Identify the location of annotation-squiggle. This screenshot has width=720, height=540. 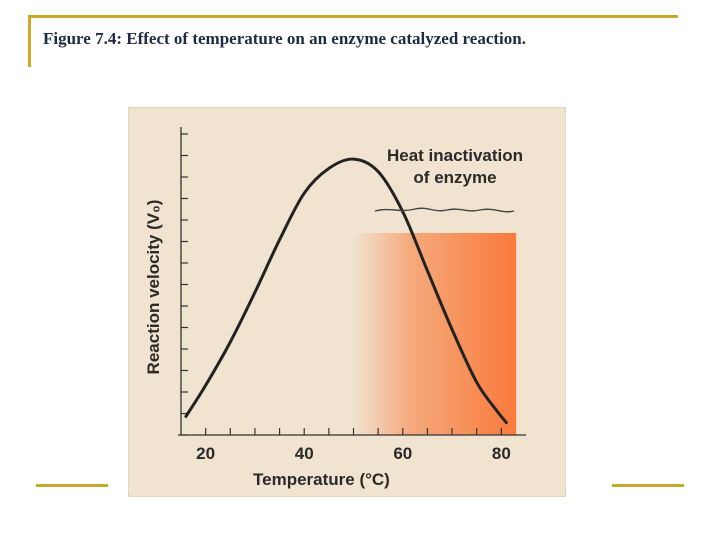
(444, 210).